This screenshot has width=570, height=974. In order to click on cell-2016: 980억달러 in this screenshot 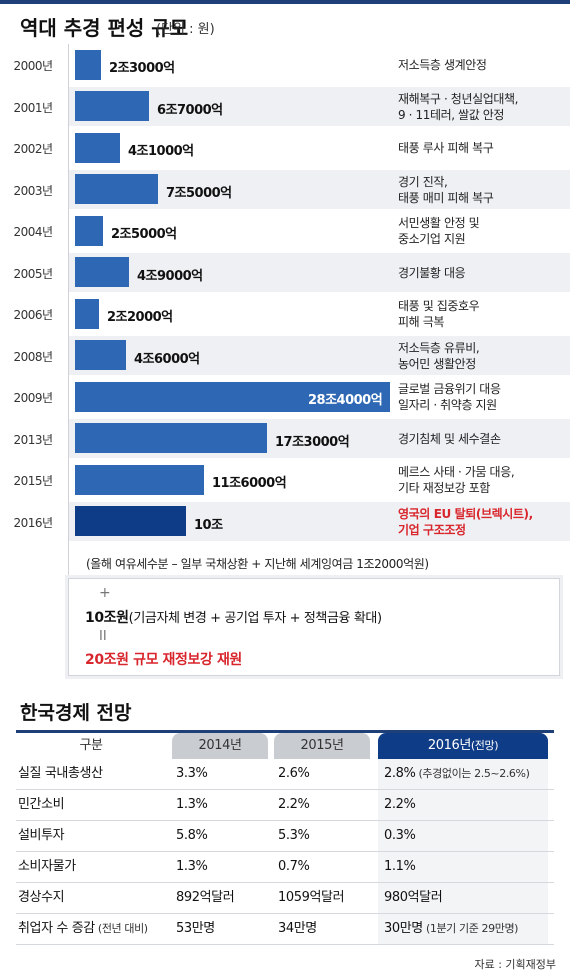, I will do `click(413, 898)`.